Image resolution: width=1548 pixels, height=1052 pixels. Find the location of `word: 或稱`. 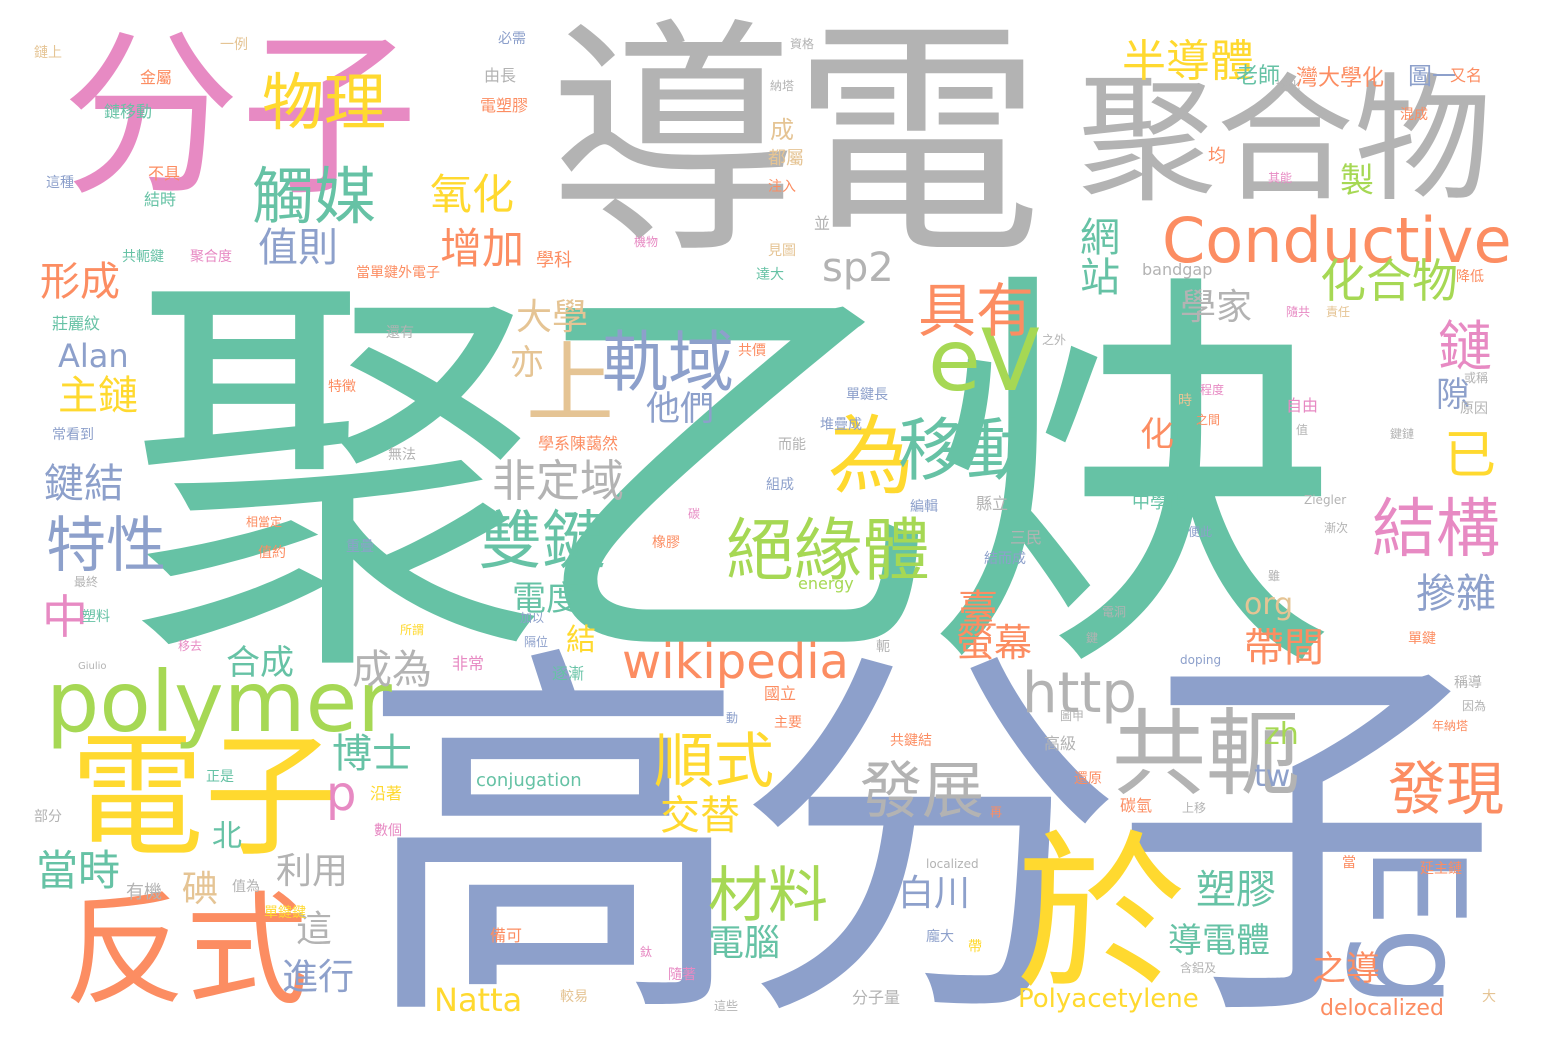

word: 或稱 is located at coordinates (1476, 378).